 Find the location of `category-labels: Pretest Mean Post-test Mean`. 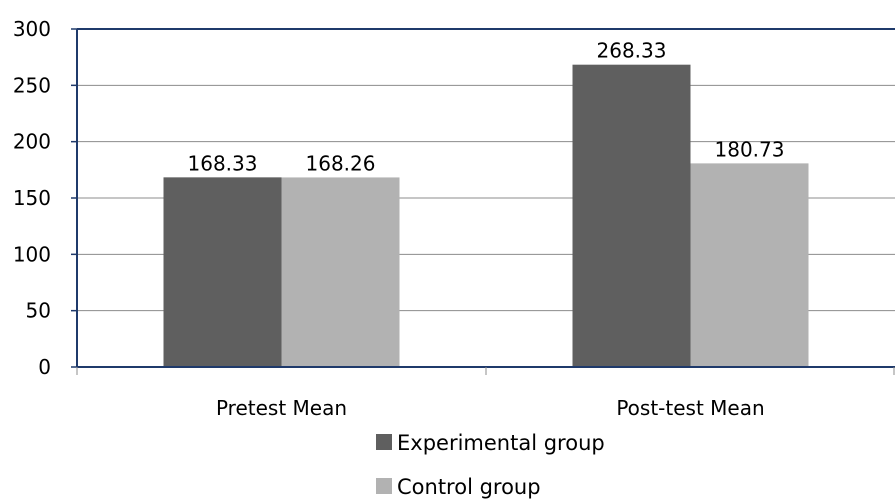

category-labels: Pretest Mean Post-test Mean is located at coordinates (490, 408).